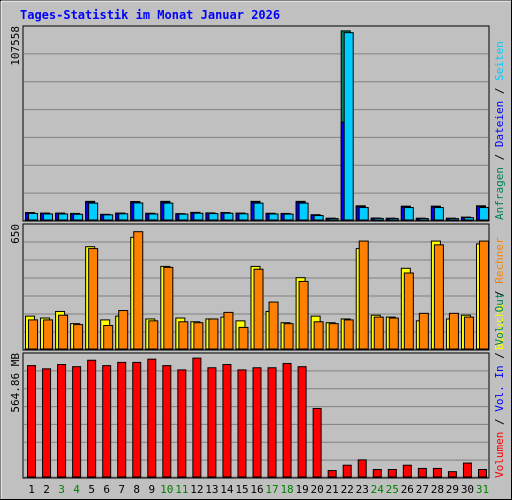  What do you see at coordinates (286, 489) in the screenshot?
I see `day-label-18: 18` at bounding box center [286, 489].